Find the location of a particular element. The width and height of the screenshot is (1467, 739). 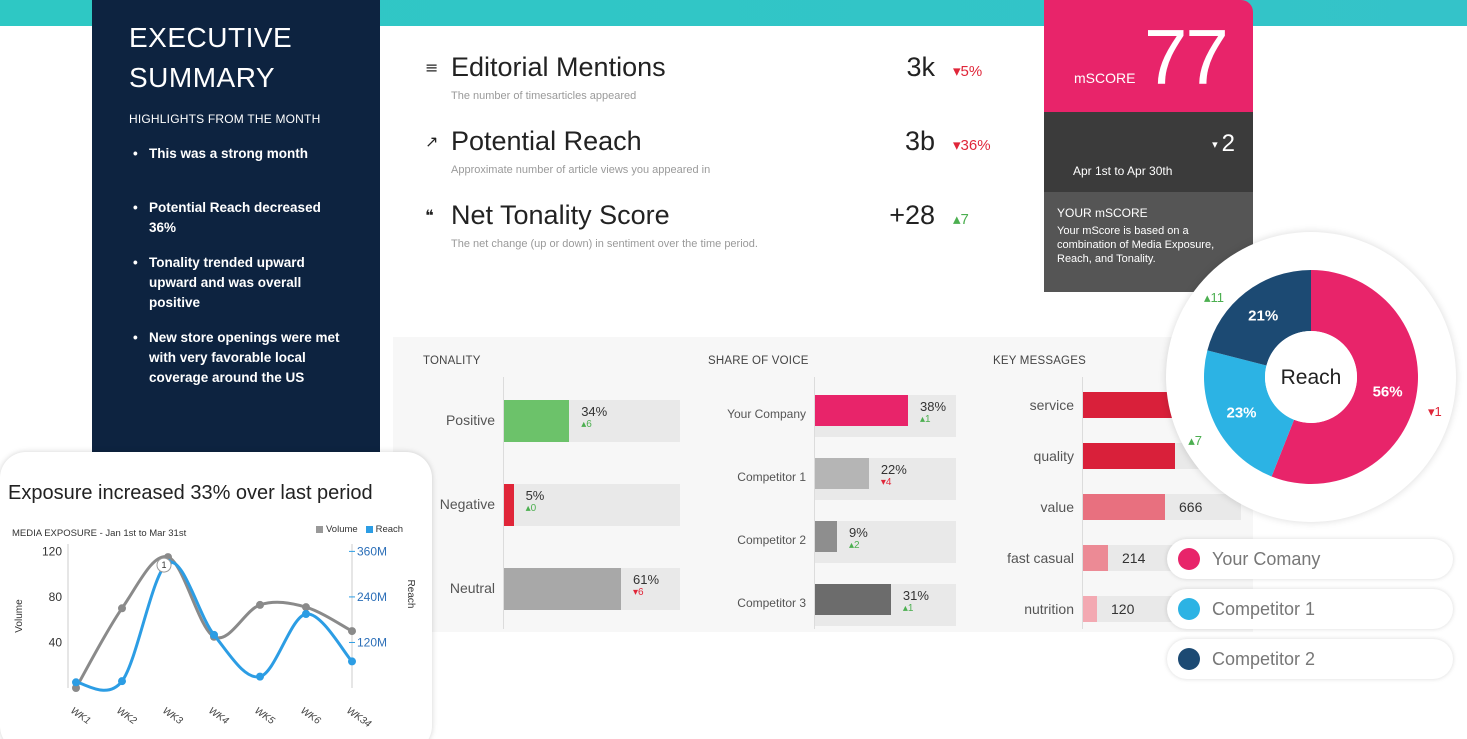

bar-value-text: 38% is located at coordinates (933, 406).